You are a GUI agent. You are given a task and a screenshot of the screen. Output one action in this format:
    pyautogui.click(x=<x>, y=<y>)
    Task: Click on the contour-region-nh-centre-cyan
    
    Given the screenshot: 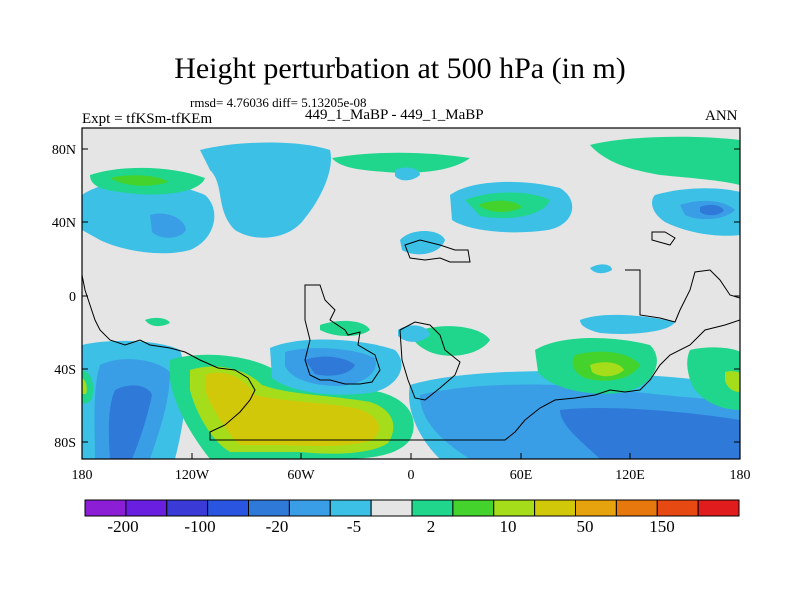 What is the action you would take?
    pyautogui.click(x=265, y=190)
    